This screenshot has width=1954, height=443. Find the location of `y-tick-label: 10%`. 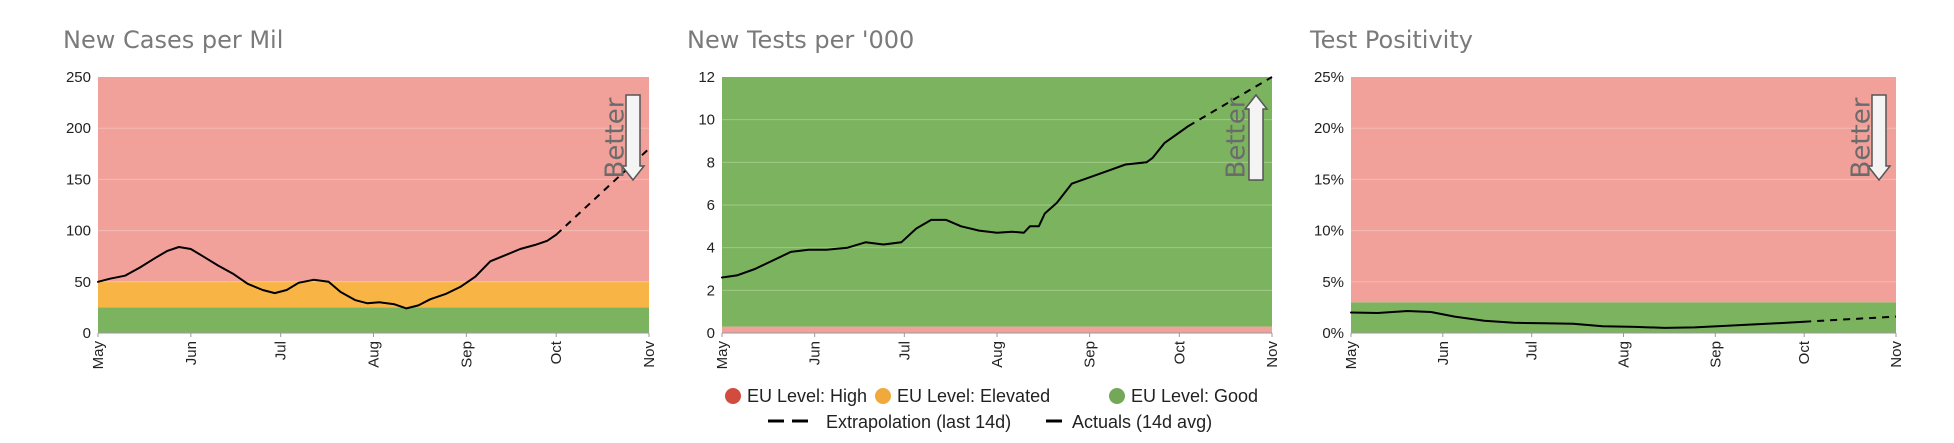

y-tick-label: 10% is located at coordinates (1329, 231).